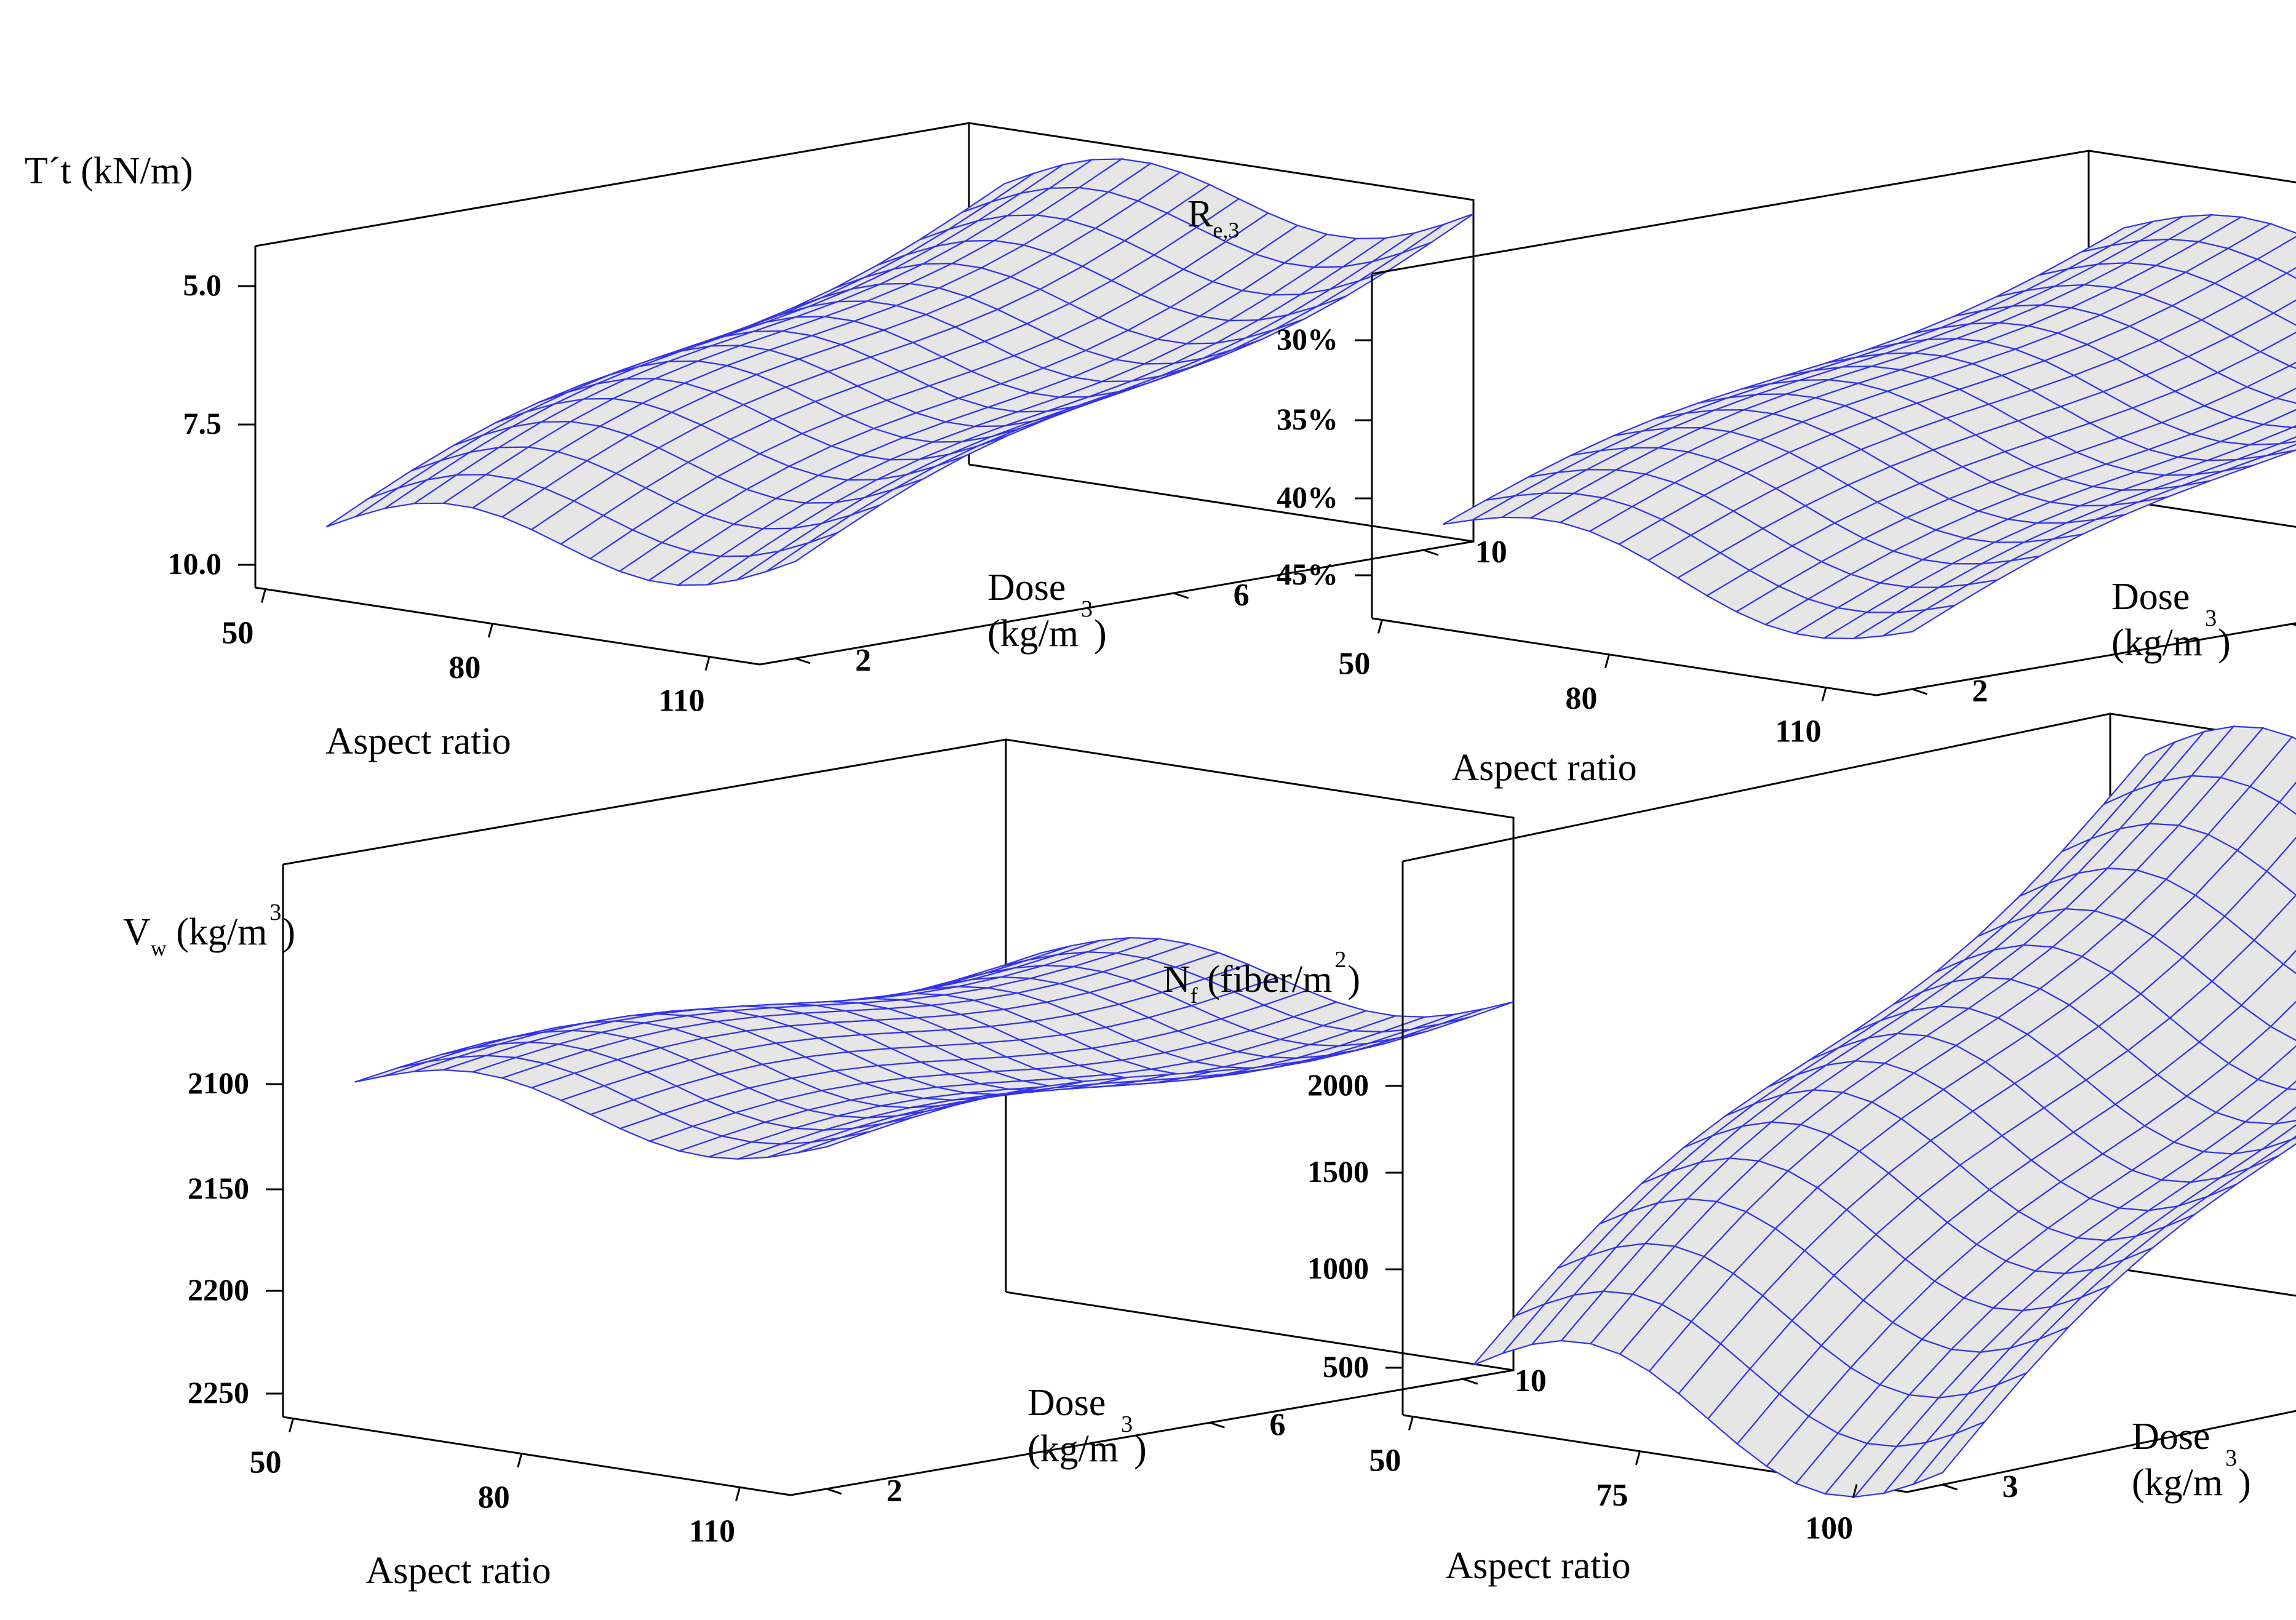  What do you see at coordinates (1338, 1171) in the screenshot?
I see `z-tick-label: 1500` at bounding box center [1338, 1171].